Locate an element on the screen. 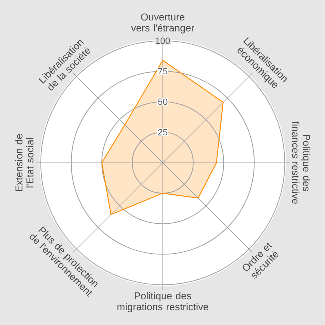 This screenshot has height=325, width=325. spoke-label: Ouverture vers l'étranger is located at coordinates (163, 24).